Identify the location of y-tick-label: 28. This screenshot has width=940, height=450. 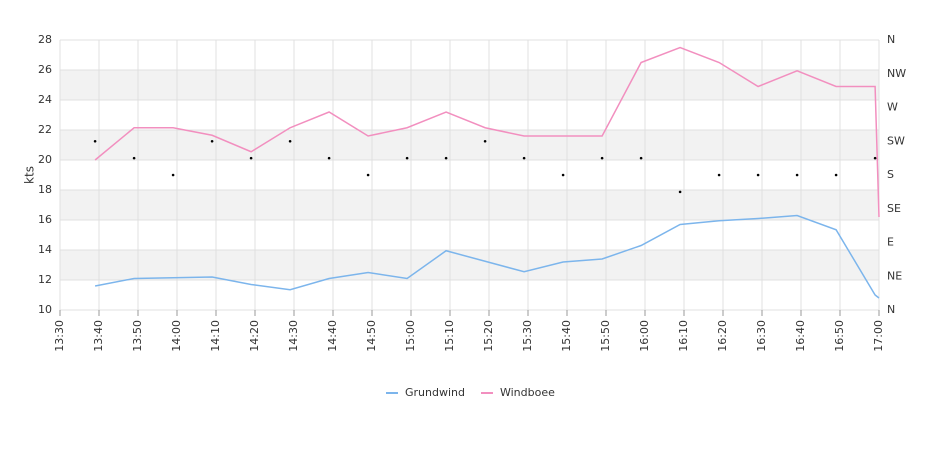
(45, 39).